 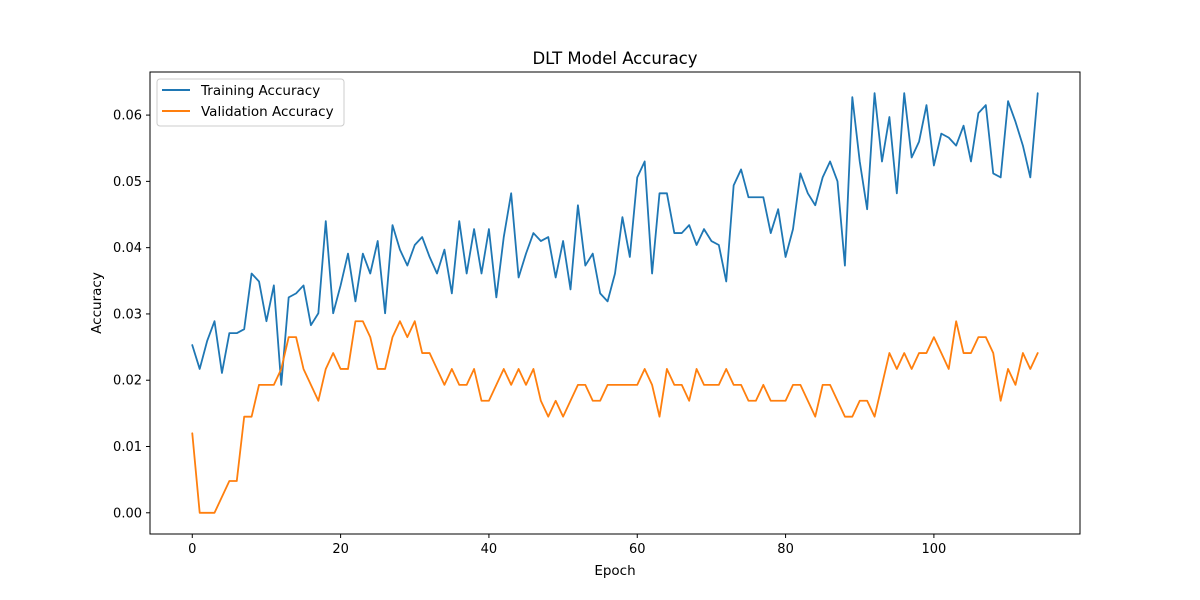 I want to click on legend-box, so click(x=250, y=102).